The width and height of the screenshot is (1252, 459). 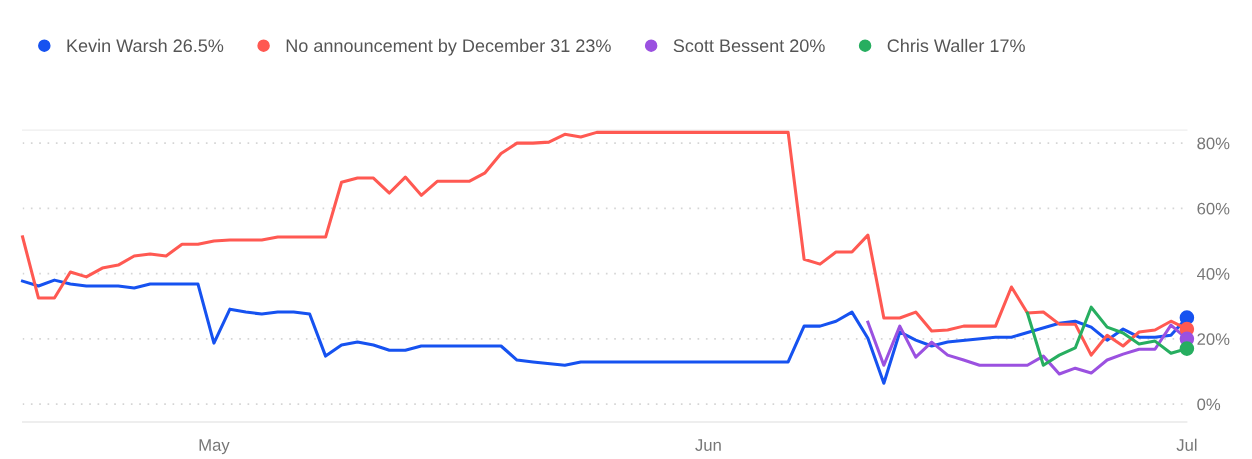 I want to click on y-tick-label: 40%, so click(x=1213, y=274).